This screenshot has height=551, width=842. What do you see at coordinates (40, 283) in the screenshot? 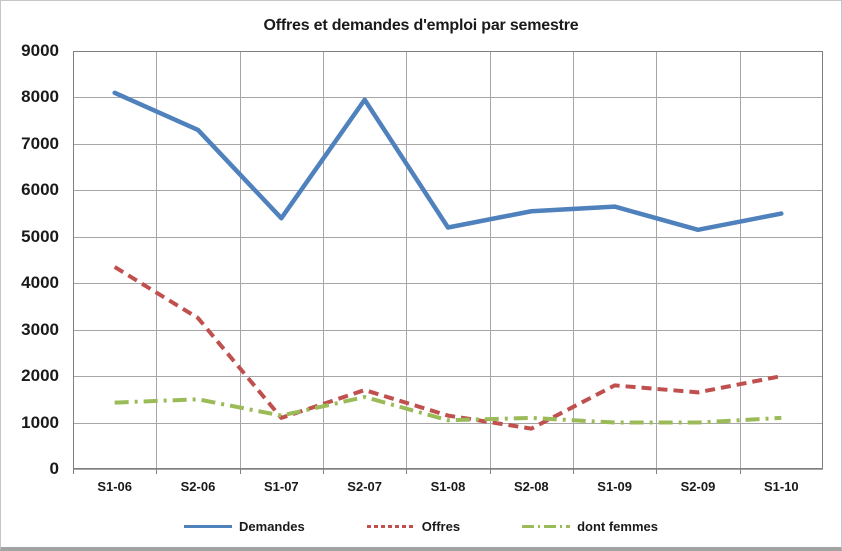
I see `y-axis-tick-label: 4000` at bounding box center [40, 283].